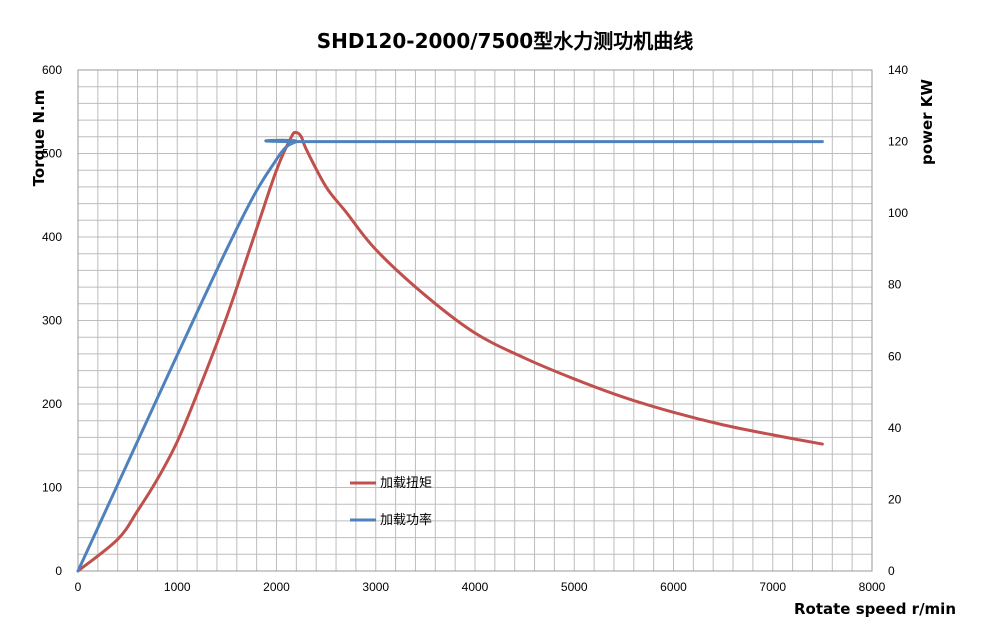  I want to click on y-right-tick-label: 20, so click(895, 499).